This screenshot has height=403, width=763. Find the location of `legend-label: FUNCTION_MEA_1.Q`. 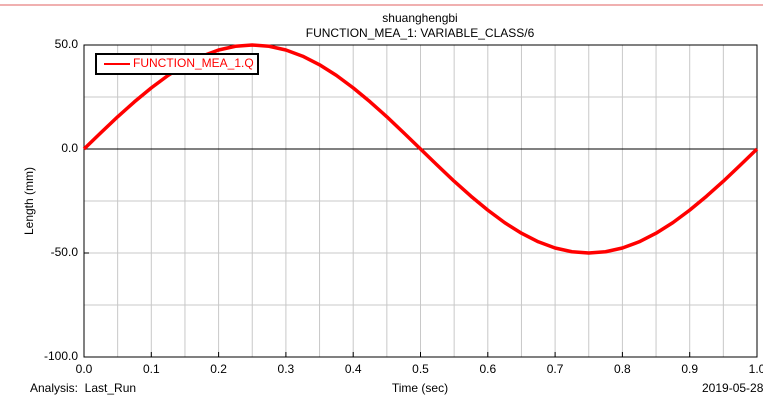

legend-label: FUNCTION_MEA_1.Q is located at coordinates (193, 63).